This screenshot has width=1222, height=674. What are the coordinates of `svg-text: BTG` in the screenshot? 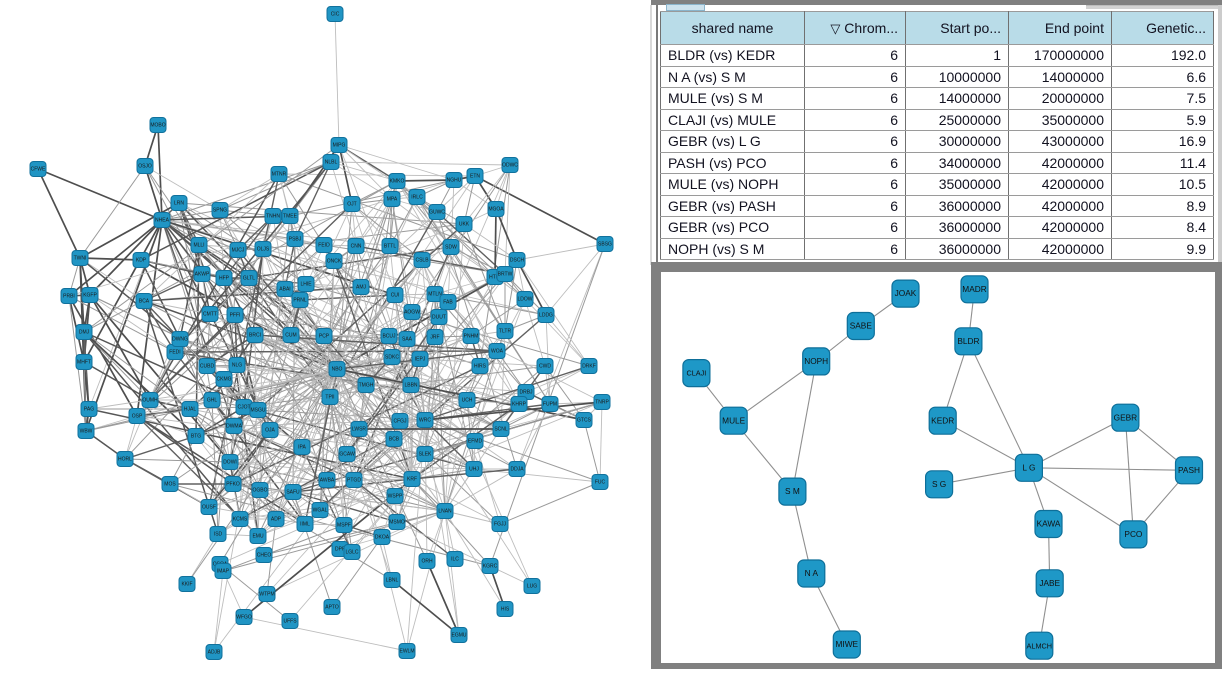 It's located at (196, 437).